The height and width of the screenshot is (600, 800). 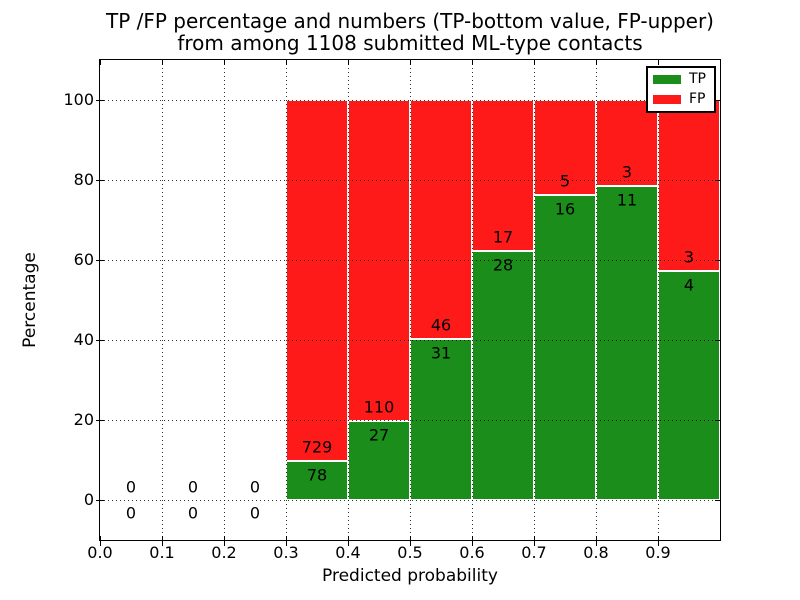 I want to click on bar-value-fp: 17, so click(x=503, y=237).